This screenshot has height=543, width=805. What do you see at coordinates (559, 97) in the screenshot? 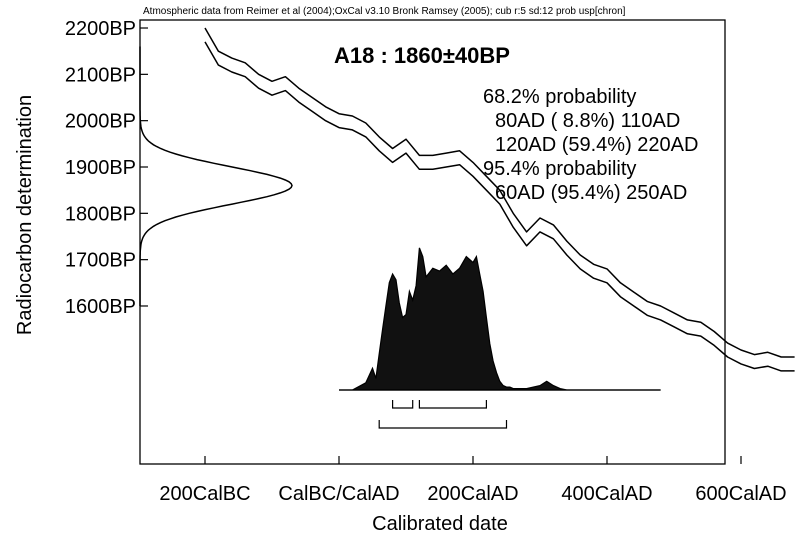
I see `probability-annotation-line: 68.2% probability` at bounding box center [559, 97].